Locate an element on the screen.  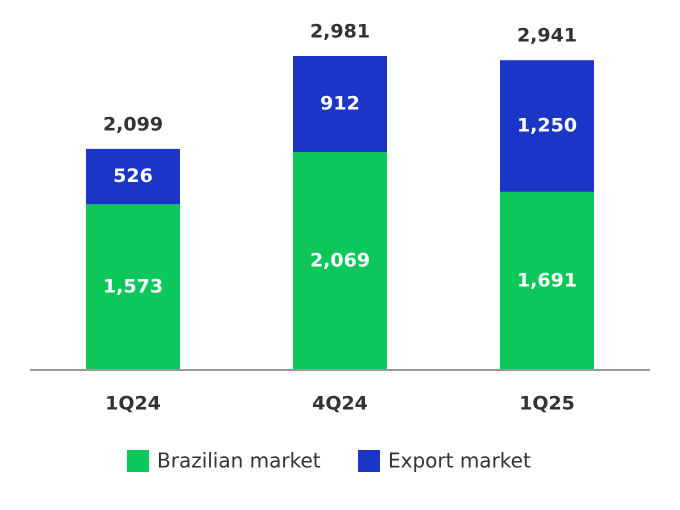
value-label: 1,250 is located at coordinates (547, 126).